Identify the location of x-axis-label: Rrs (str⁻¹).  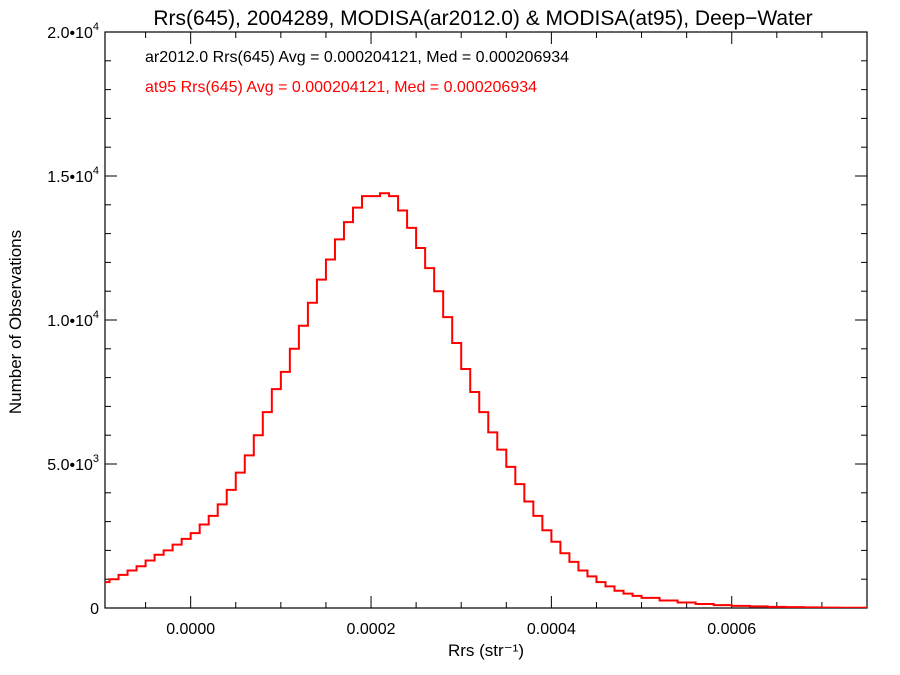
(486, 650).